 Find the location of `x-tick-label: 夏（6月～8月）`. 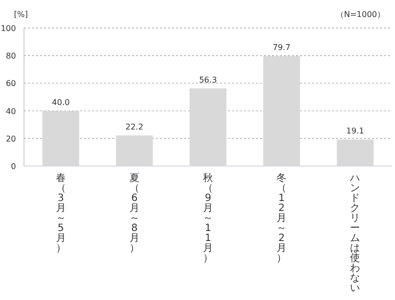

x-tick-label: 夏（6月～8月） is located at coordinates (134, 213).